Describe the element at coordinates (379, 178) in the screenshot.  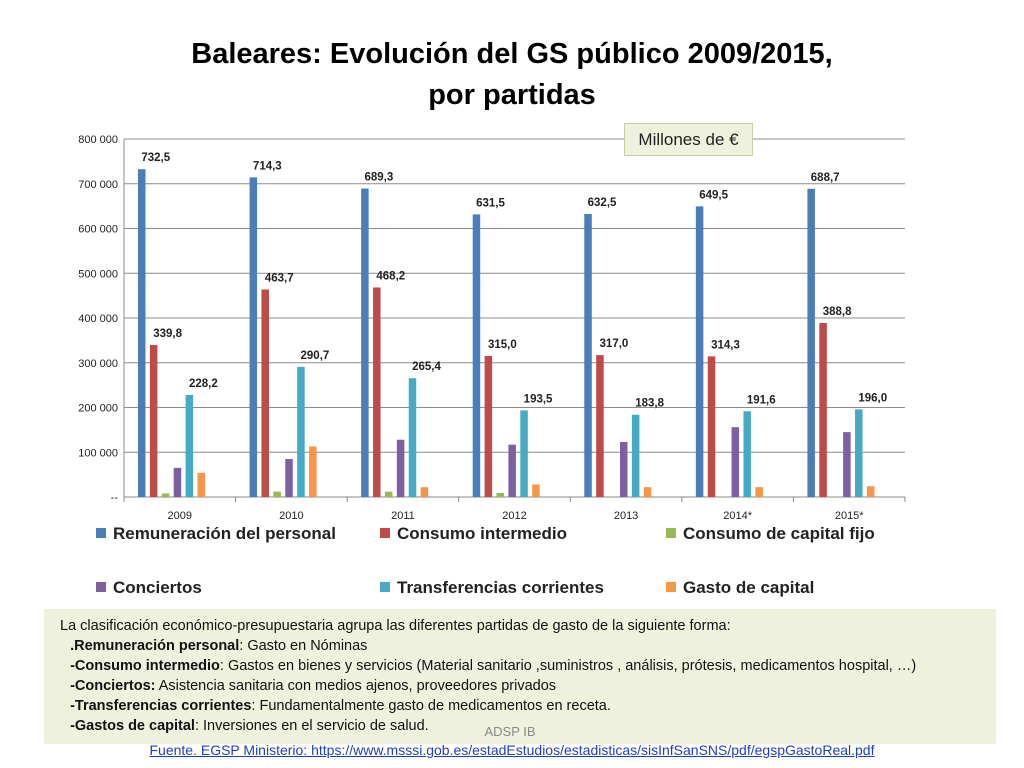
I see `data-label: 689,3` at that location.